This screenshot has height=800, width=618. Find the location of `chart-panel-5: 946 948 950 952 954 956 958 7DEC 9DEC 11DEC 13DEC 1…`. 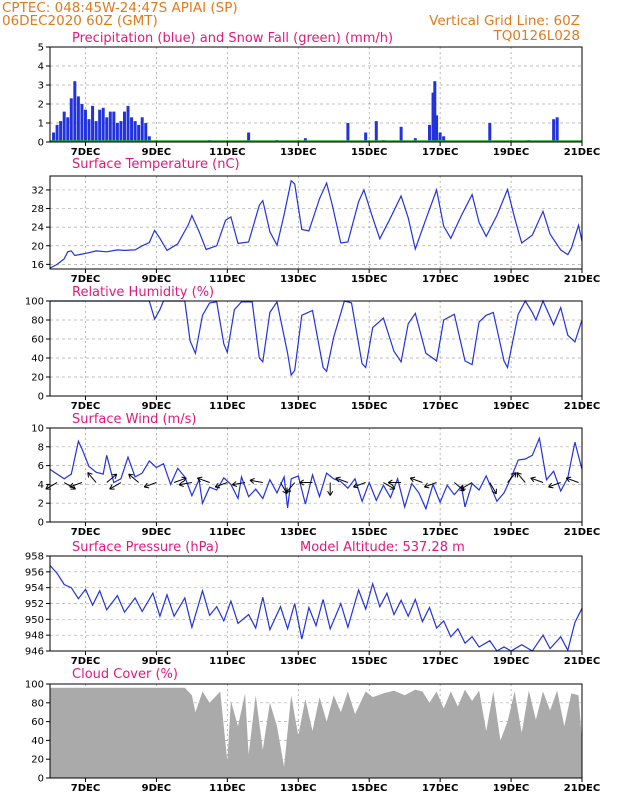

chart-panel-5: 946 948 950 952 954 956 958 7DEC 9DEC 11DEC 13DEC 1… is located at coordinates (312, 603).